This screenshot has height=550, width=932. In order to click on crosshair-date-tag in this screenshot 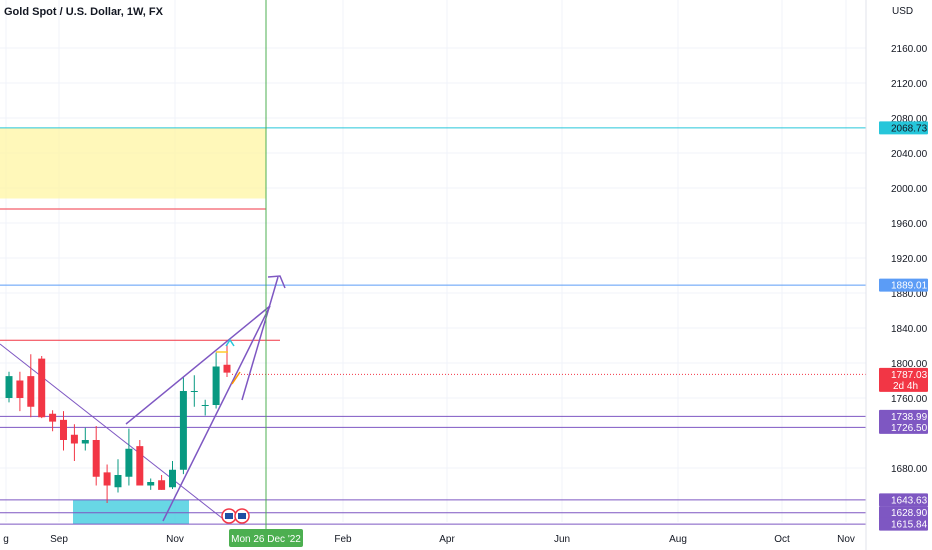, I will do `click(266, 538)`.